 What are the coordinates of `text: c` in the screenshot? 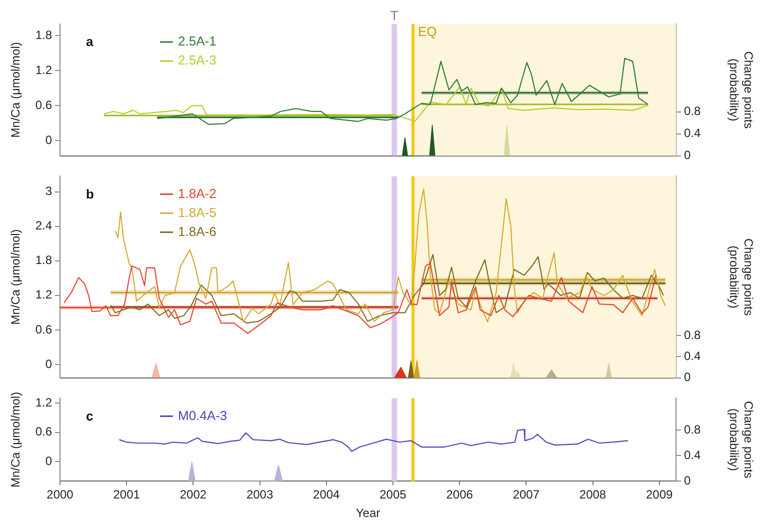 It's located at (90, 416).